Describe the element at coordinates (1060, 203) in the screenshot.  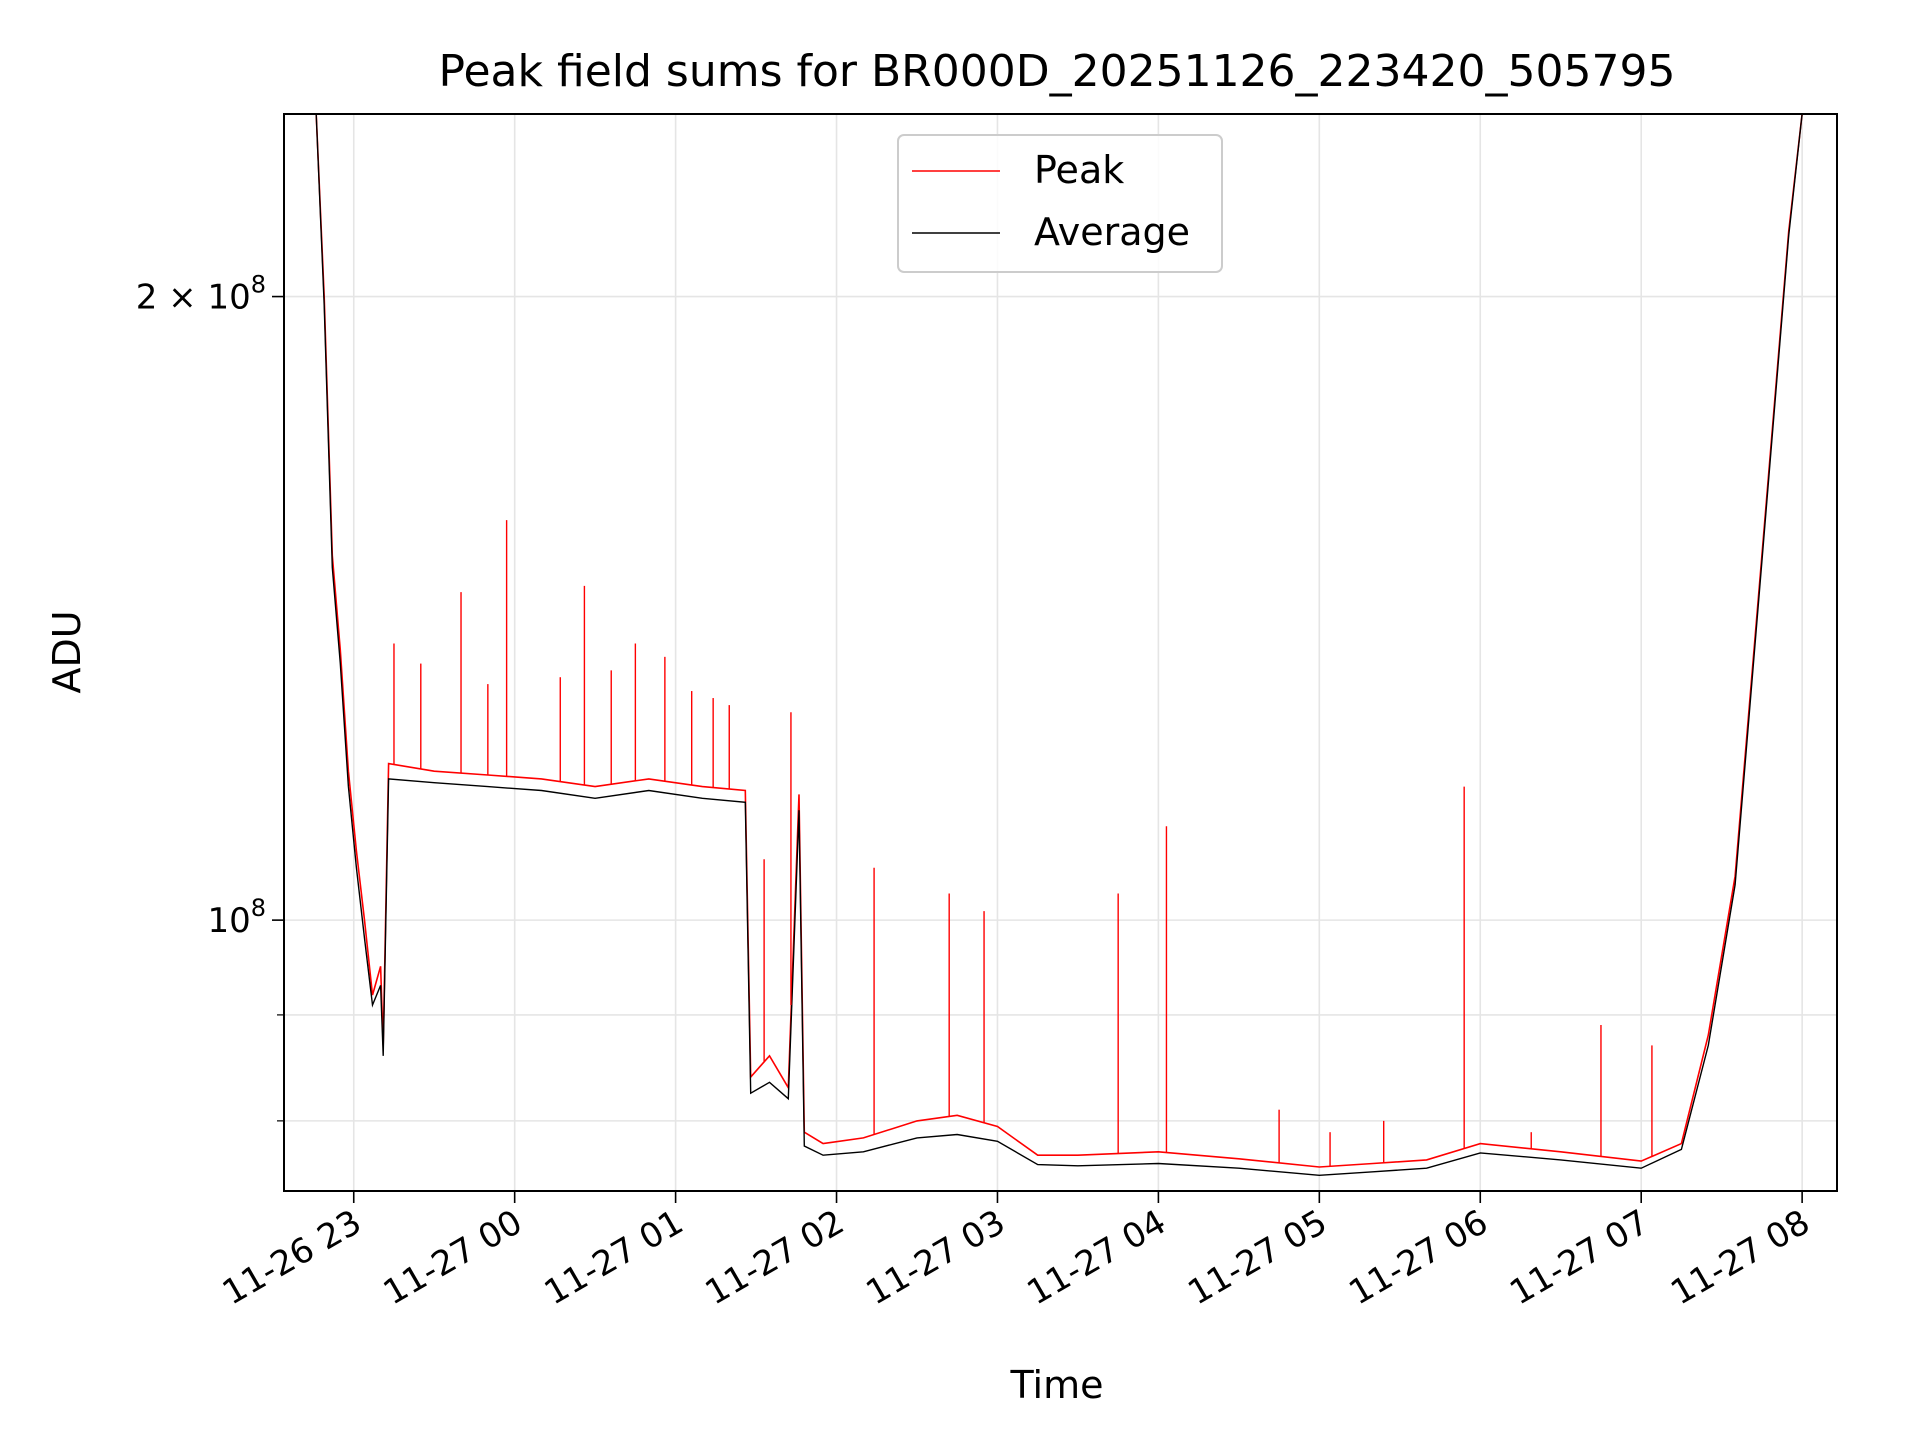
I see `legend: Peak Average` at that location.